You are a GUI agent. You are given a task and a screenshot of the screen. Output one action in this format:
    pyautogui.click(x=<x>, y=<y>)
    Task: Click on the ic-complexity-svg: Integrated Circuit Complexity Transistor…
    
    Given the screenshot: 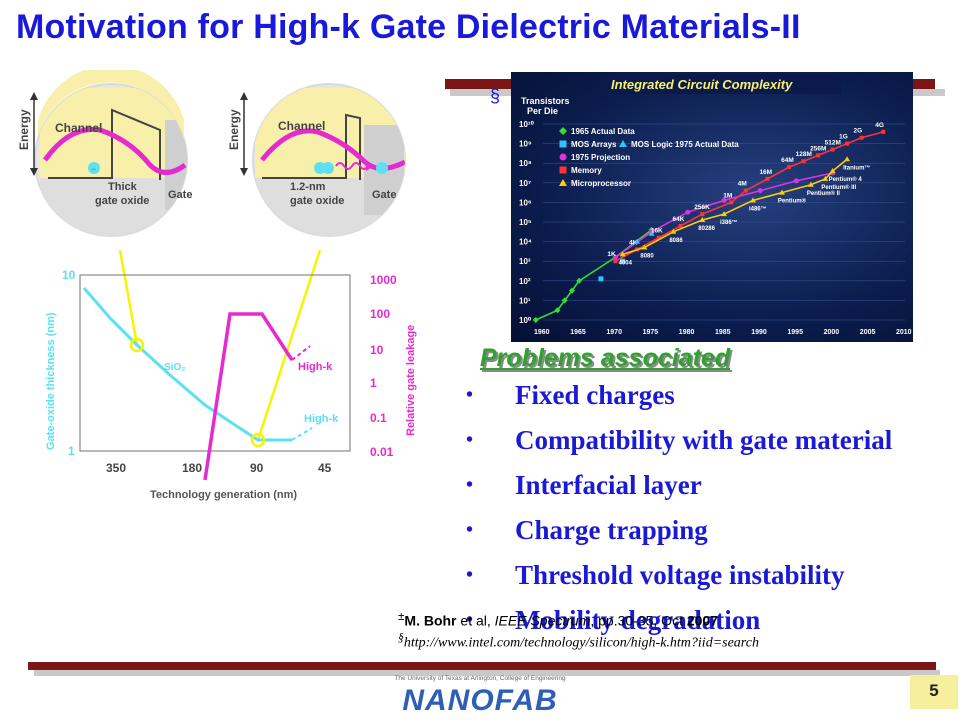 What is the action you would take?
    pyautogui.click(x=715, y=205)
    